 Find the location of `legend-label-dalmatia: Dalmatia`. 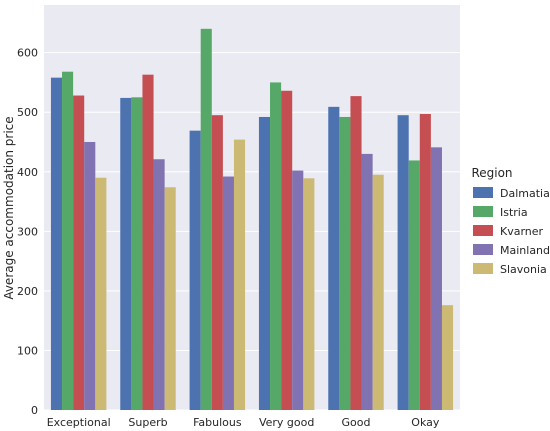

legend-label-dalmatia: Dalmatia is located at coordinates (525, 193).